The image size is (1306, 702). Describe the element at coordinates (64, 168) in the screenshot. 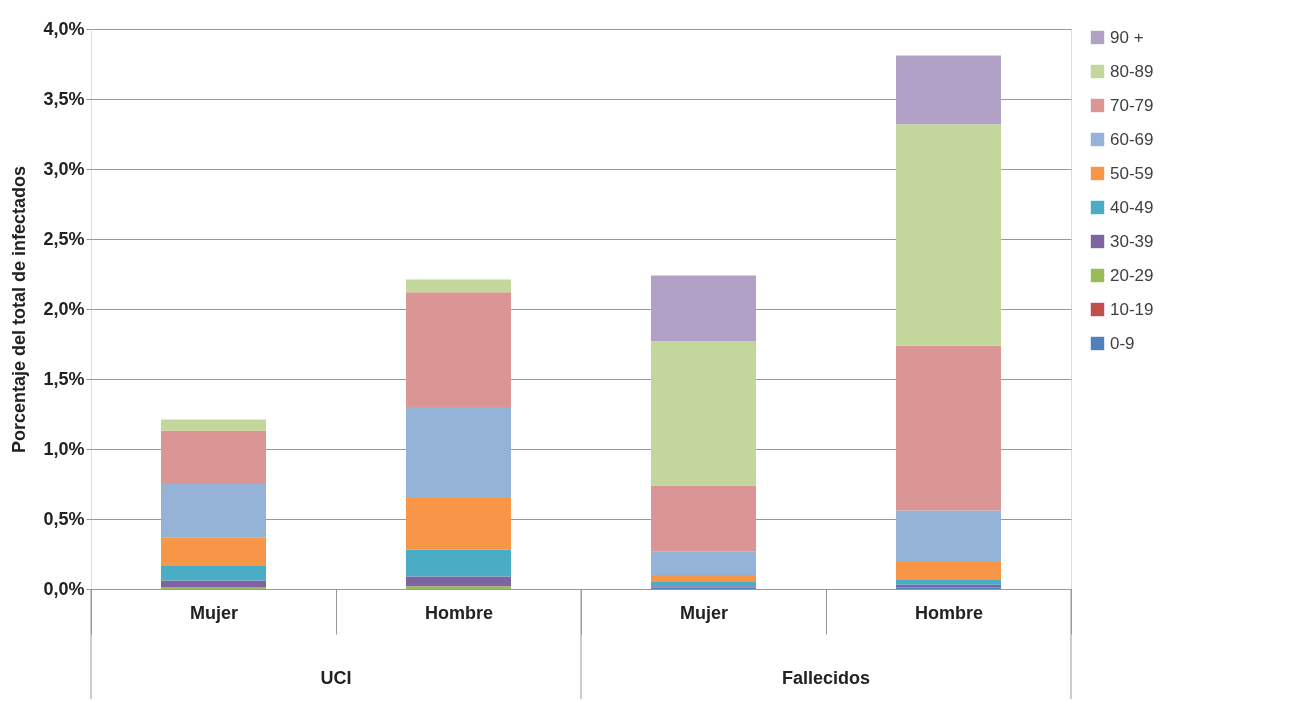

I see `y-tick-label: 3,0%` at that location.